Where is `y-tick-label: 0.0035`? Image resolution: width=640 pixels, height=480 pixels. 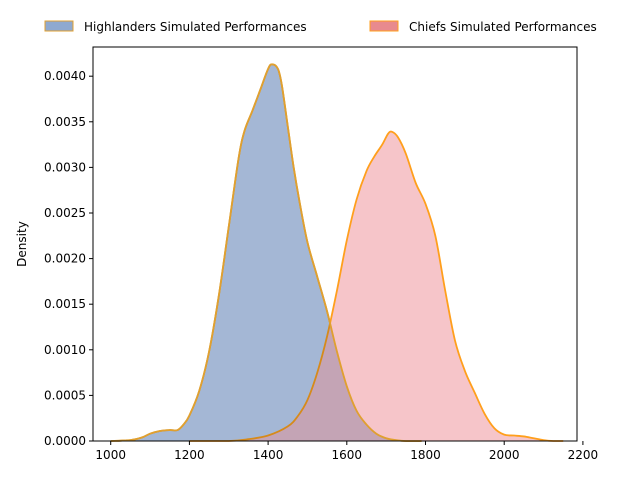 y-tick-label: 0.0035 is located at coordinates (65, 122).